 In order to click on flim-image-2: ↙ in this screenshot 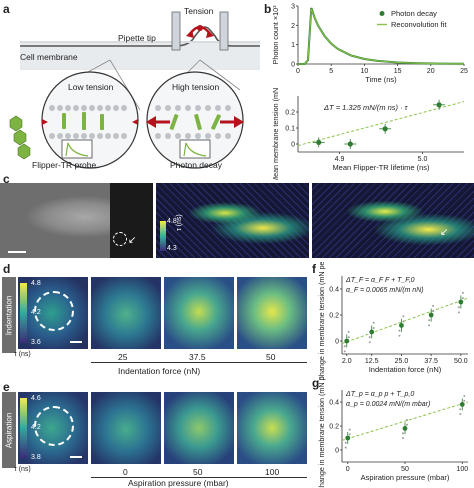, I will do `click(393, 220)`.